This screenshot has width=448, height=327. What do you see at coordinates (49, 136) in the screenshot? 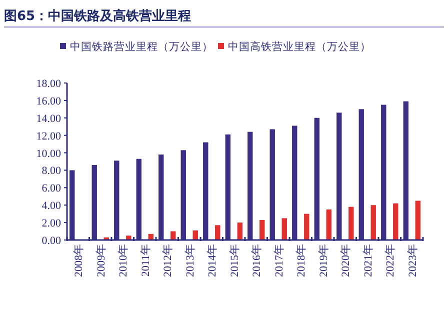
I see `y-tick-label: 12.00` at bounding box center [49, 136].